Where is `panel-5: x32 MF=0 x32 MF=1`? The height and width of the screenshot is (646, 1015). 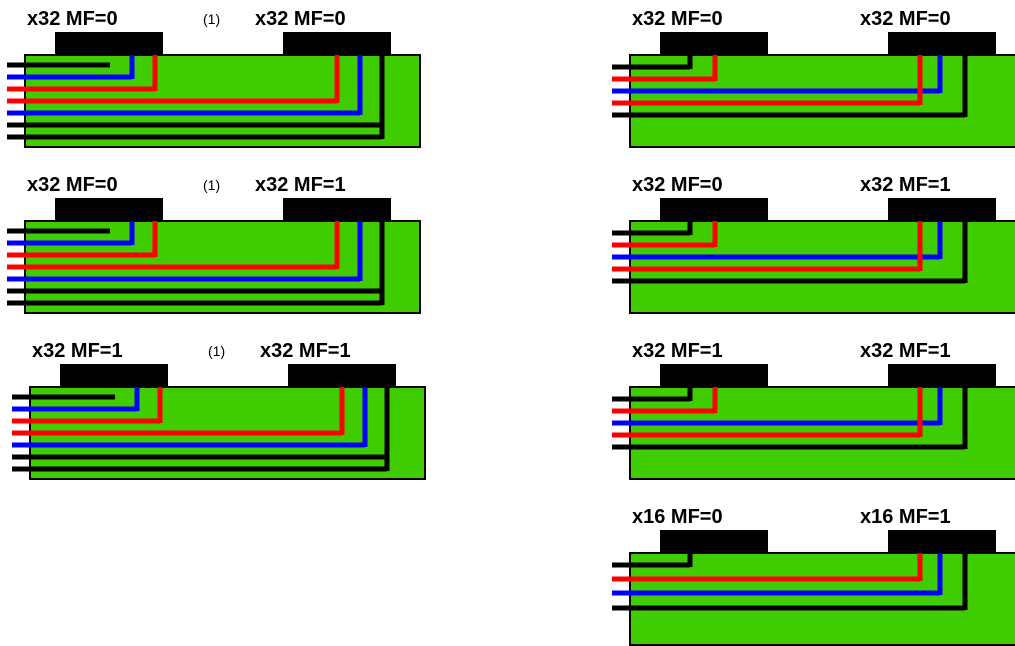 panel-5: x32 MF=0 x32 MF=1 is located at coordinates (813, 243).